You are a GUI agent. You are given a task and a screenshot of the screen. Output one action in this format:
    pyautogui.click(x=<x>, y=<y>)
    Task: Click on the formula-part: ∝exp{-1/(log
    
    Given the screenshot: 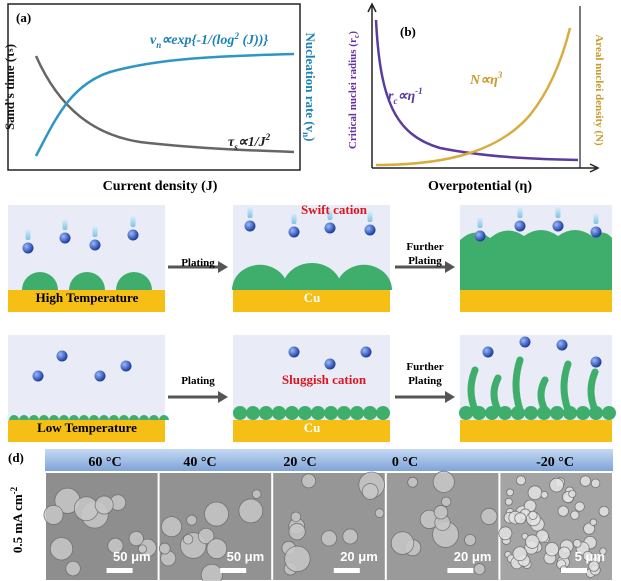 What is the action you would take?
    pyautogui.click(x=197, y=40)
    